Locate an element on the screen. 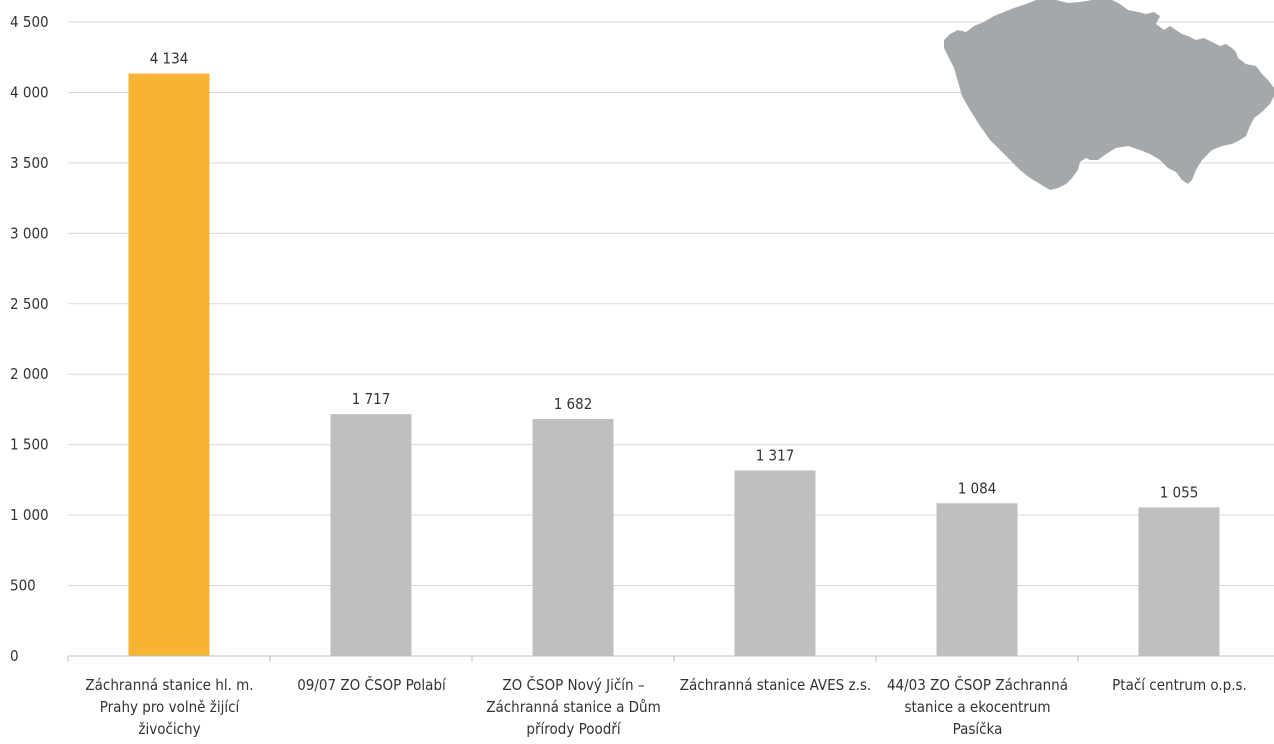 The width and height of the screenshot is (1274, 744). category-label-line: 09/07 ZO ČSOP Polabí is located at coordinates (371, 685).